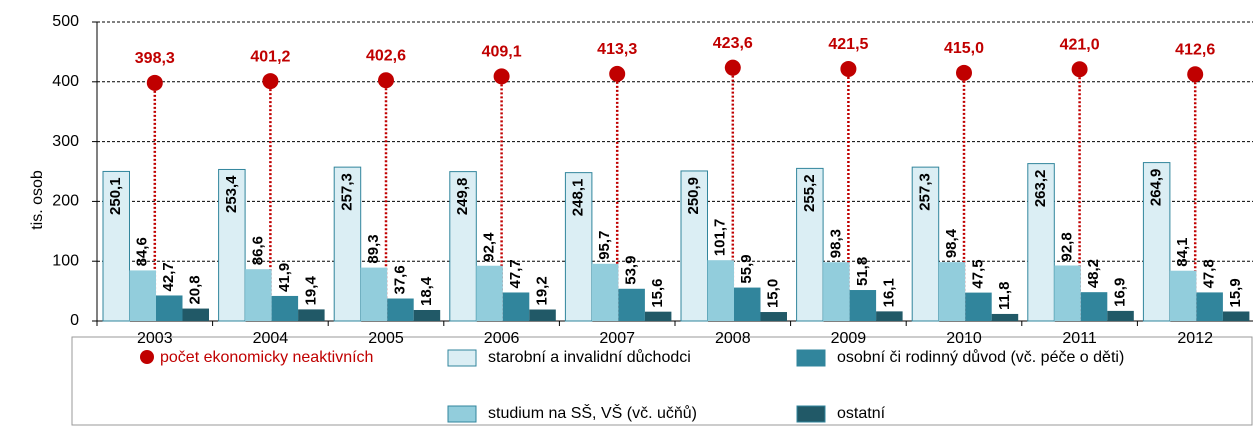  What do you see at coordinates (589, 357) in the screenshot?
I see `legend-label: starobní a invalidní důchodci` at bounding box center [589, 357].